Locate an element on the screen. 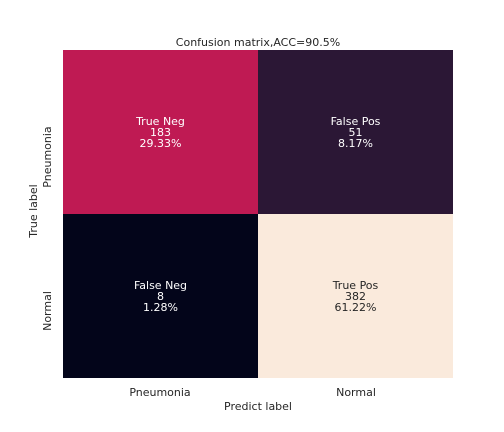 The height and width of the screenshot is (432, 504). cell-percent-1-0: 1.28% is located at coordinates (160, 307).